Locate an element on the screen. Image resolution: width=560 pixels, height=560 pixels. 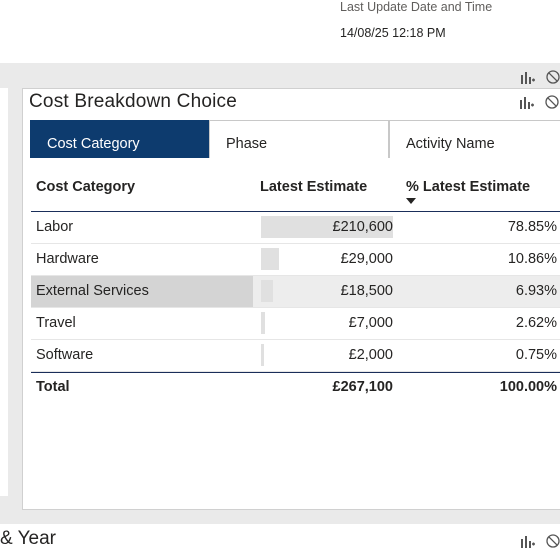
cost-category-cell: External Services is located at coordinates (142, 291).